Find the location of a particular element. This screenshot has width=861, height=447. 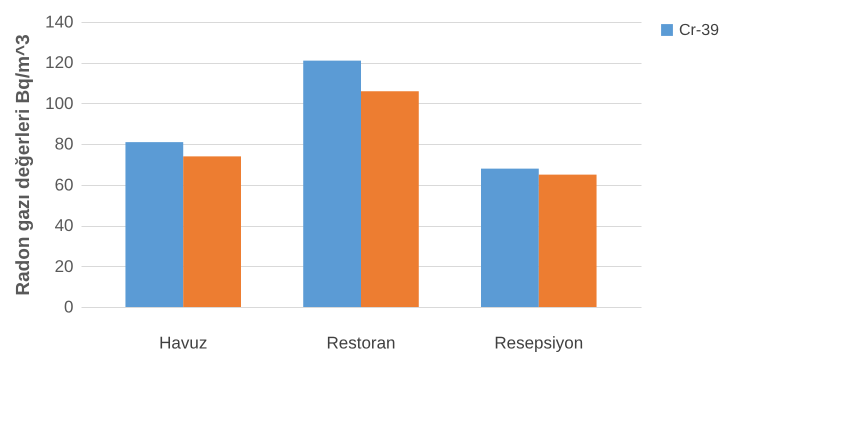

x-tick-label: Restoran is located at coordinates (361, 343).